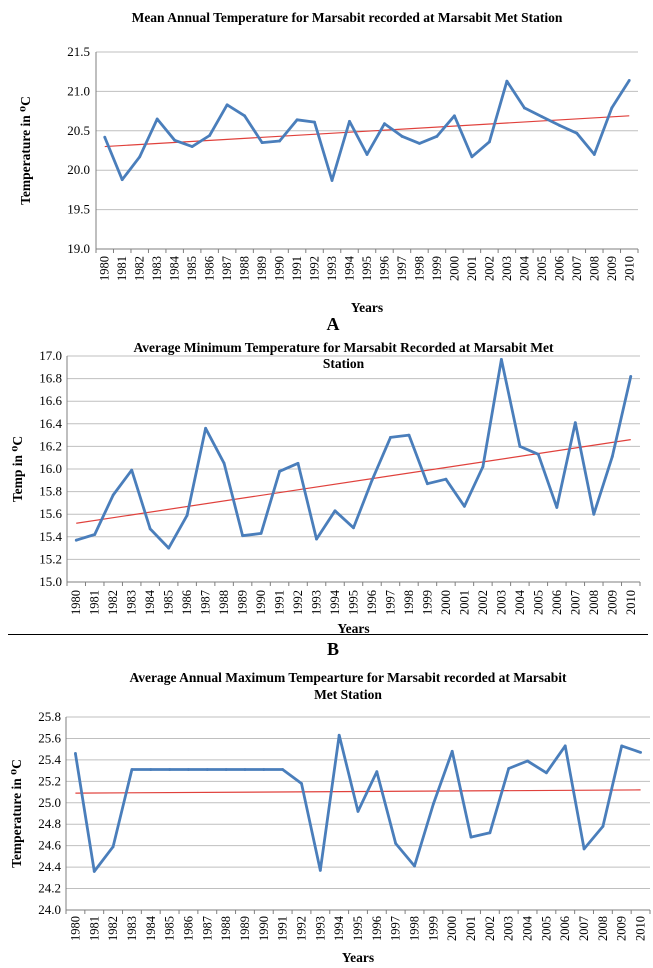 This screenshot has height=968, width=653. What do you see at coordinates (175, 268) in the screenshot?
I see `chart1-xtick-label: 1984` at bounding box center [175, 268].